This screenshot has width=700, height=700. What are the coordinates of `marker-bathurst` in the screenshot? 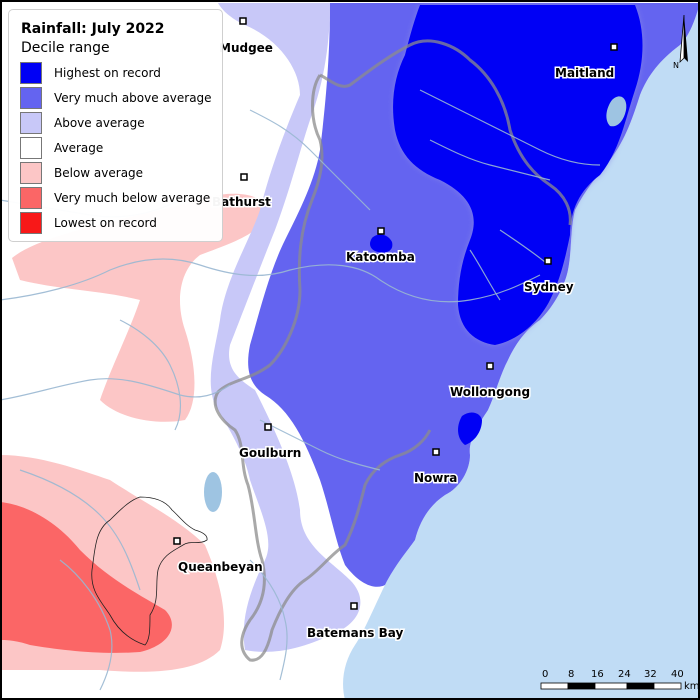 It's located at (244, 177).